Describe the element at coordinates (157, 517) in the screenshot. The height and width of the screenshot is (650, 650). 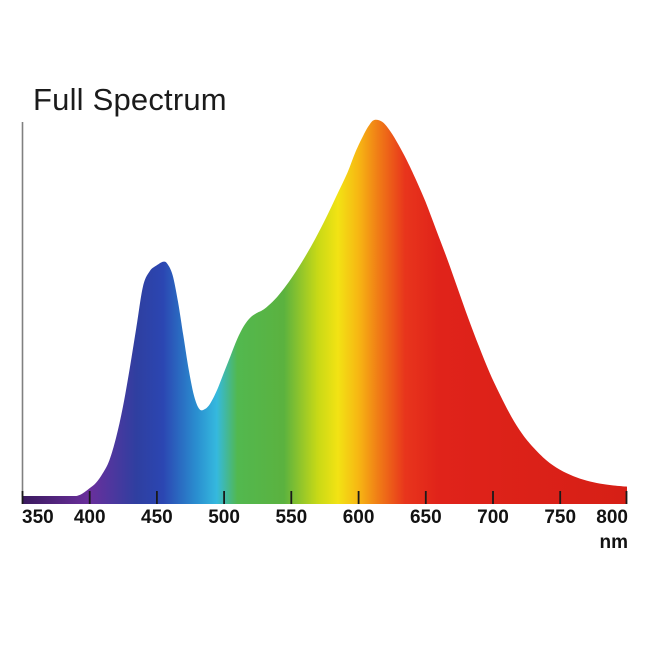
I see `x-tick-label-450: 450` at that location.